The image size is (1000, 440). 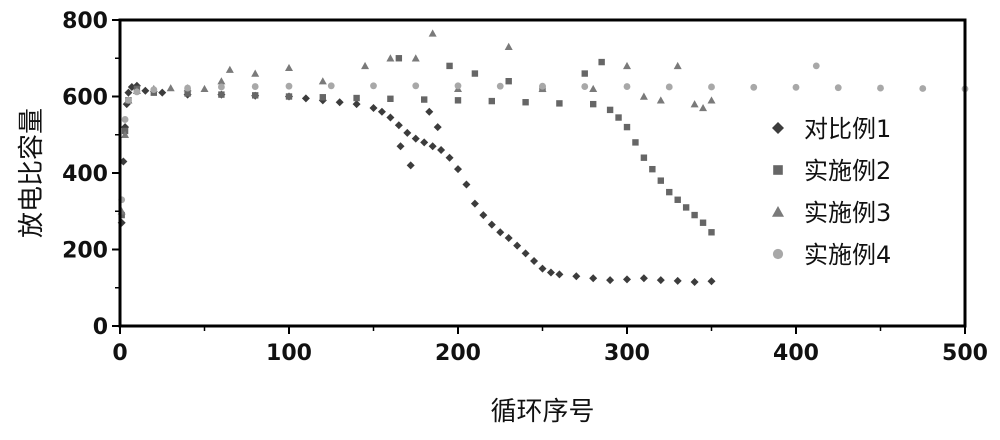 What do you see at coordinates (847, 213) in the screenshot?
I see `legend-label: 实施例3` at bounding box center [847, 213].